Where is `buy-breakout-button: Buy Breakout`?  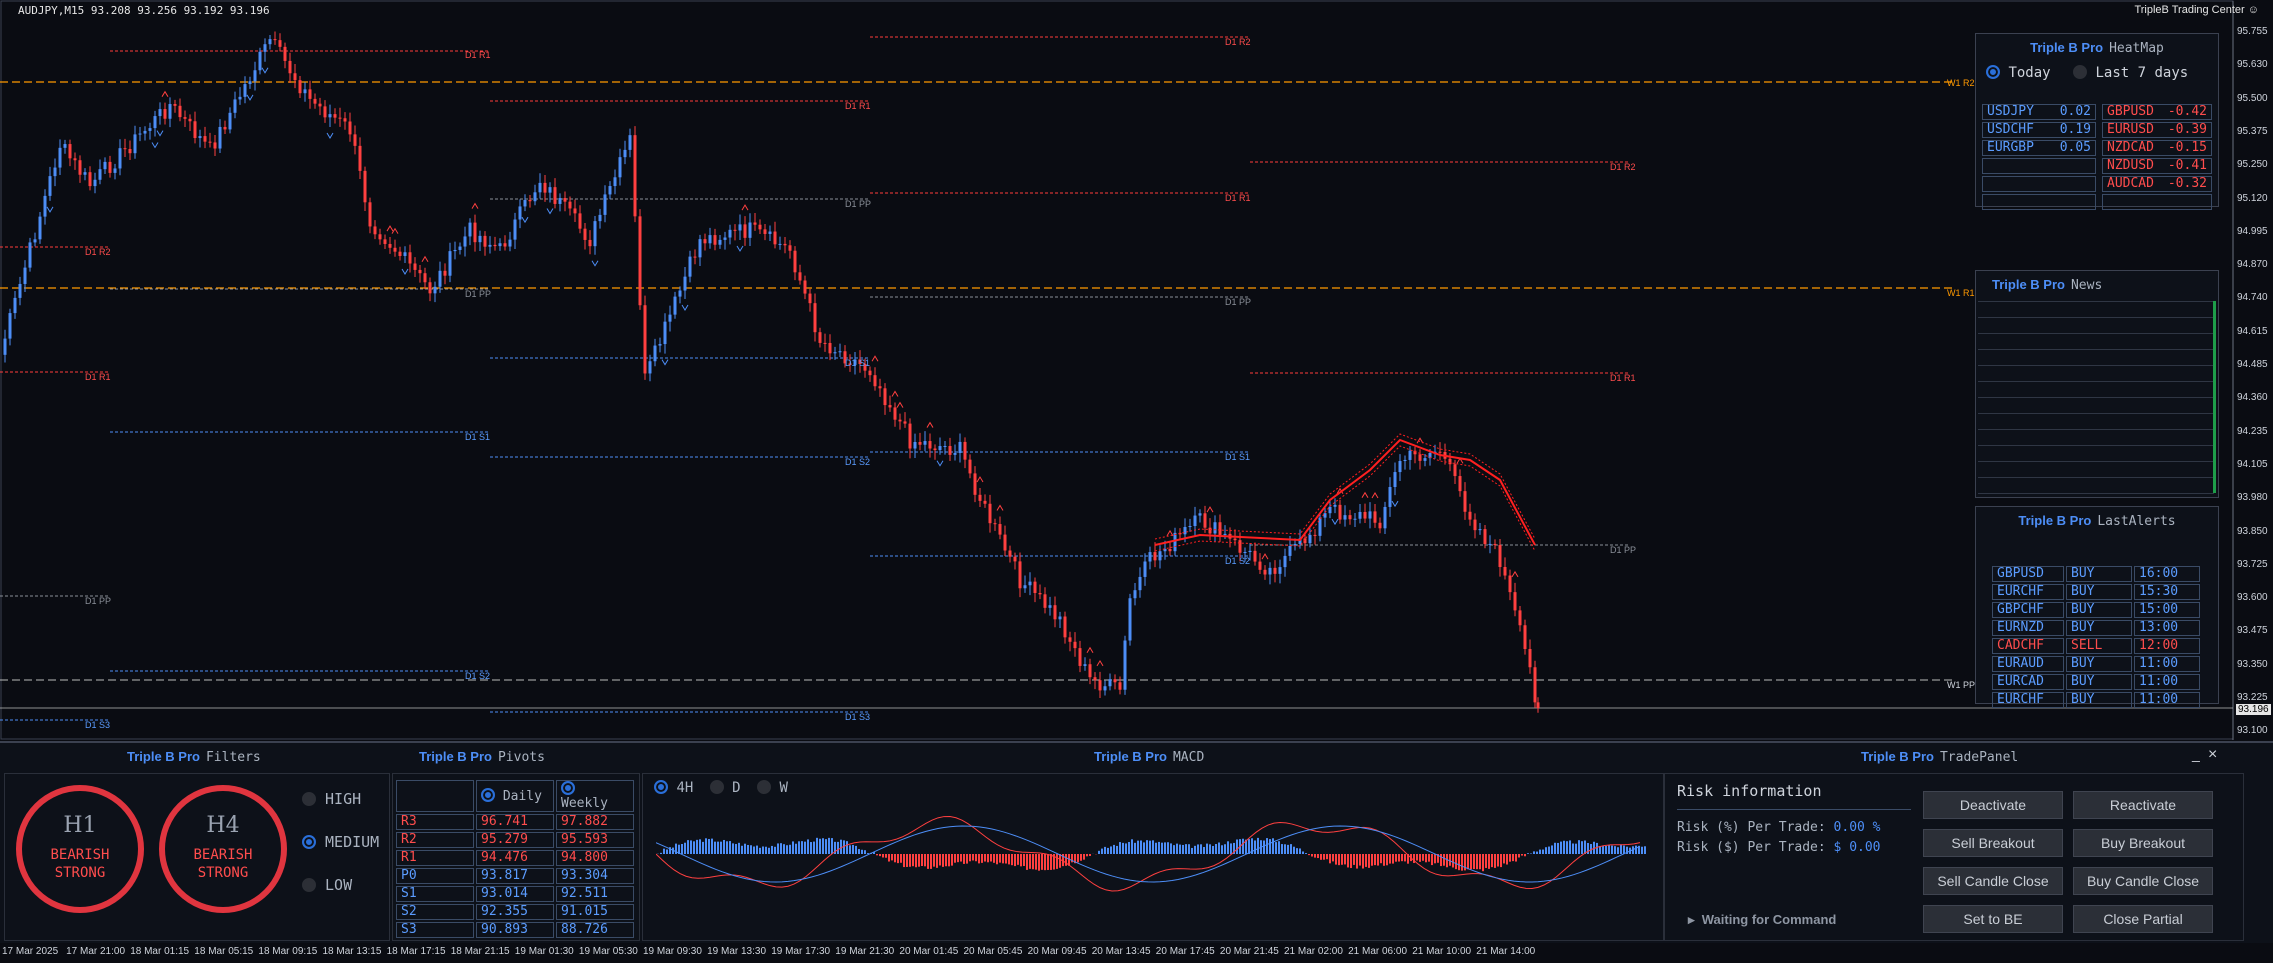
buy-breakout-button: Buy Breakout is located at coordinates (2143, 843).